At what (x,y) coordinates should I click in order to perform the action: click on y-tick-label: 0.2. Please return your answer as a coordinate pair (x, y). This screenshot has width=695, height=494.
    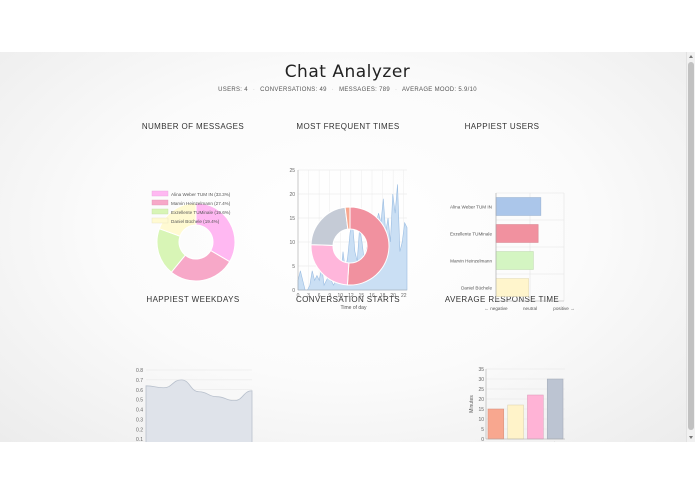
    Looking at the image, I should click on (139, 430).